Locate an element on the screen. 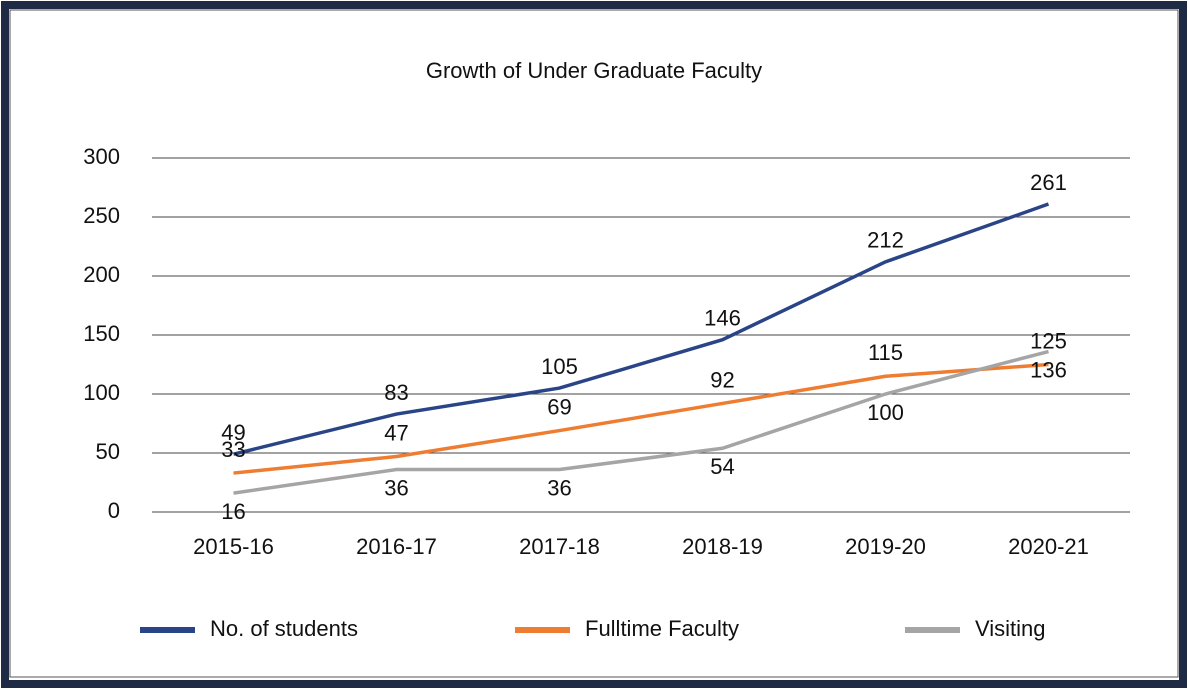 The width and height of the screenshot is (1188, 689). x-tick-label: 2020-21 is located at coordinates (1048, 546).